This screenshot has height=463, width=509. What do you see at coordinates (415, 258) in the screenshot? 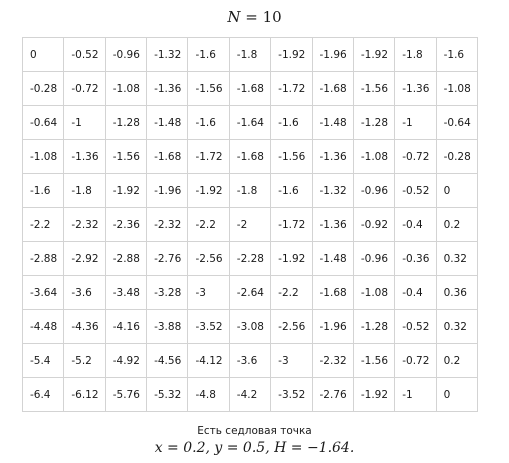
I see `table-cell: -0.36` at bounding box center [415, 258].